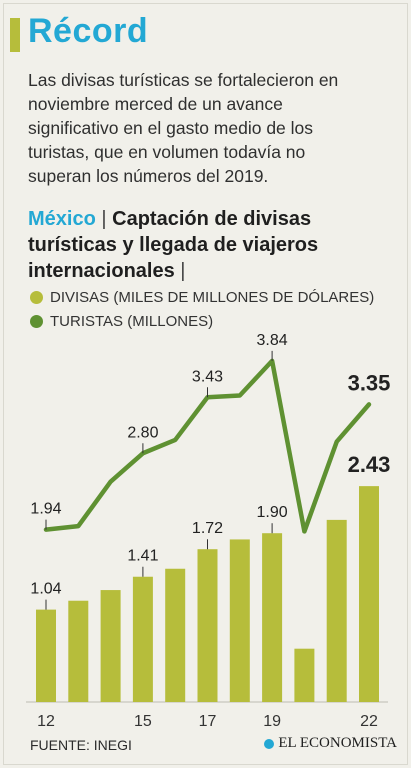 Image resolution: width=411 pixels, height=768 pixels. I want to click on x-tick-19: 19, so click(272, 721).